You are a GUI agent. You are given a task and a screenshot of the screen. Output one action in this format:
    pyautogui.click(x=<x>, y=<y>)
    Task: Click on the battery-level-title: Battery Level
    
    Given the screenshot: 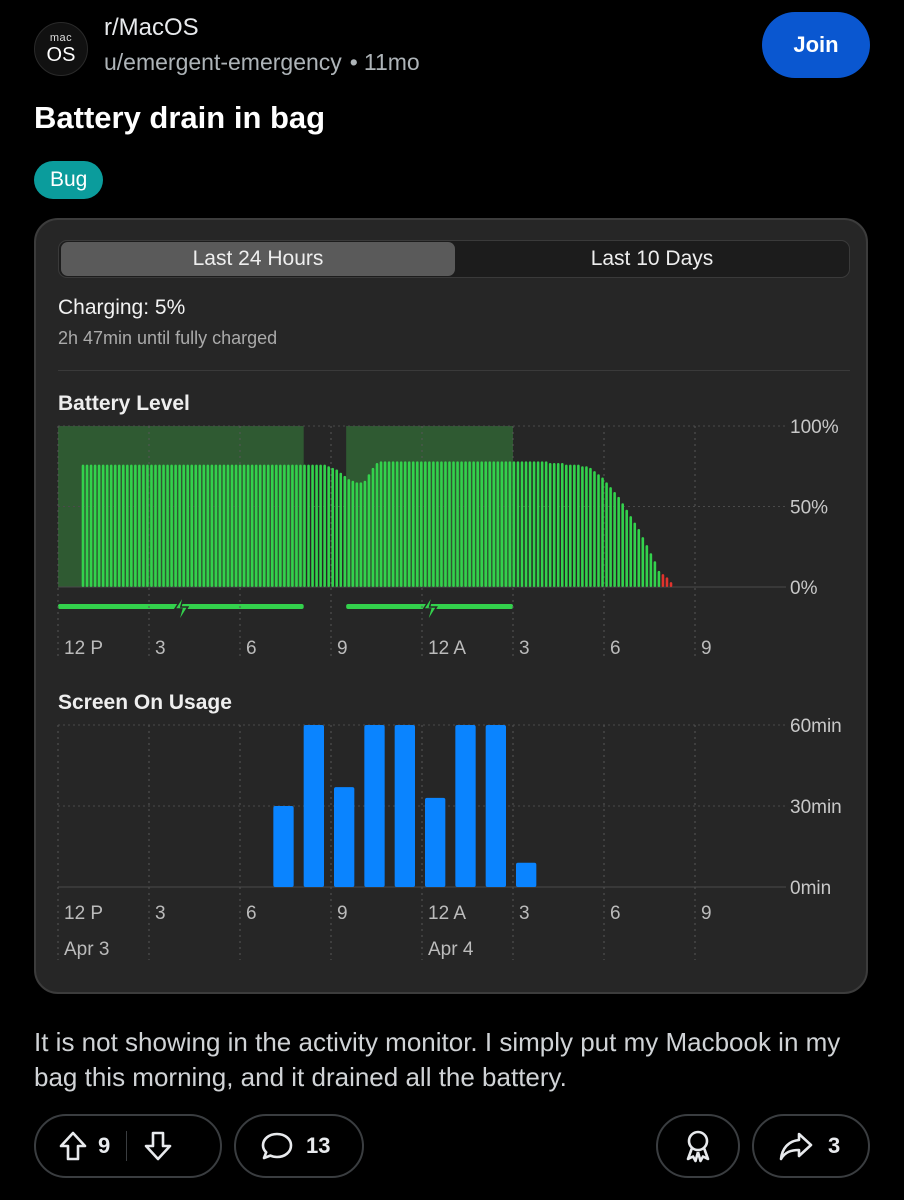 What is the action you would take?
    pyautogui.click(x=124, y=403)
    